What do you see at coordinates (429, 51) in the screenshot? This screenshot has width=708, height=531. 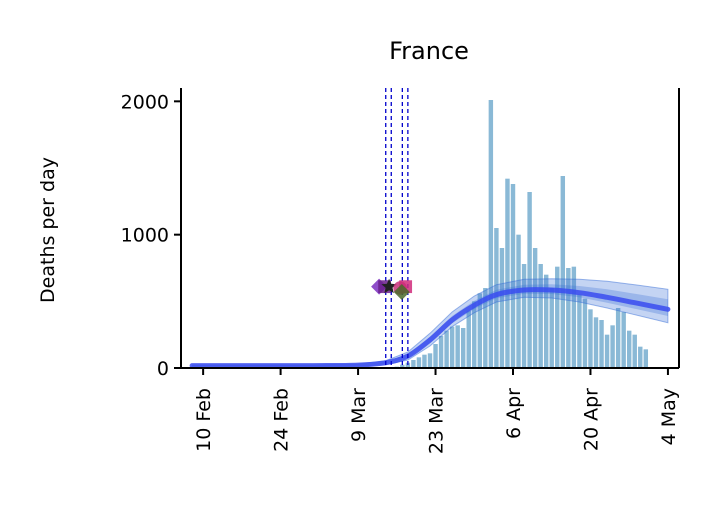 I see `chart-title: France` at bounding box center [429, 51].